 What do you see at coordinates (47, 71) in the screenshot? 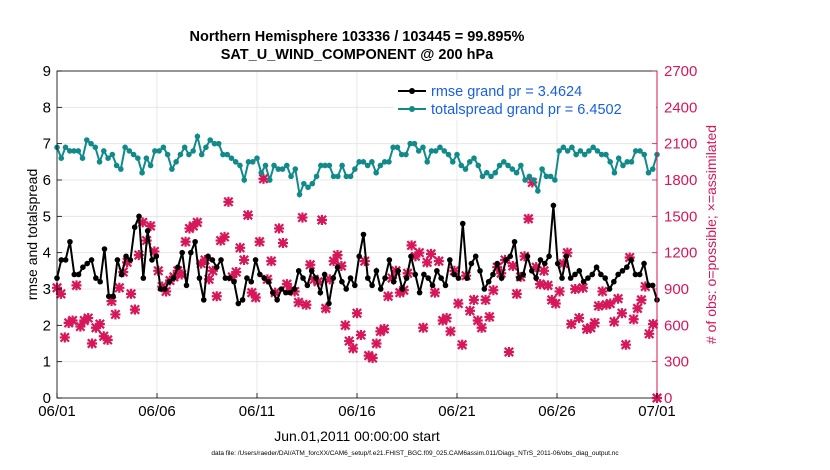
I see `y-tick-label: 9` at bounding box center [47, 71].